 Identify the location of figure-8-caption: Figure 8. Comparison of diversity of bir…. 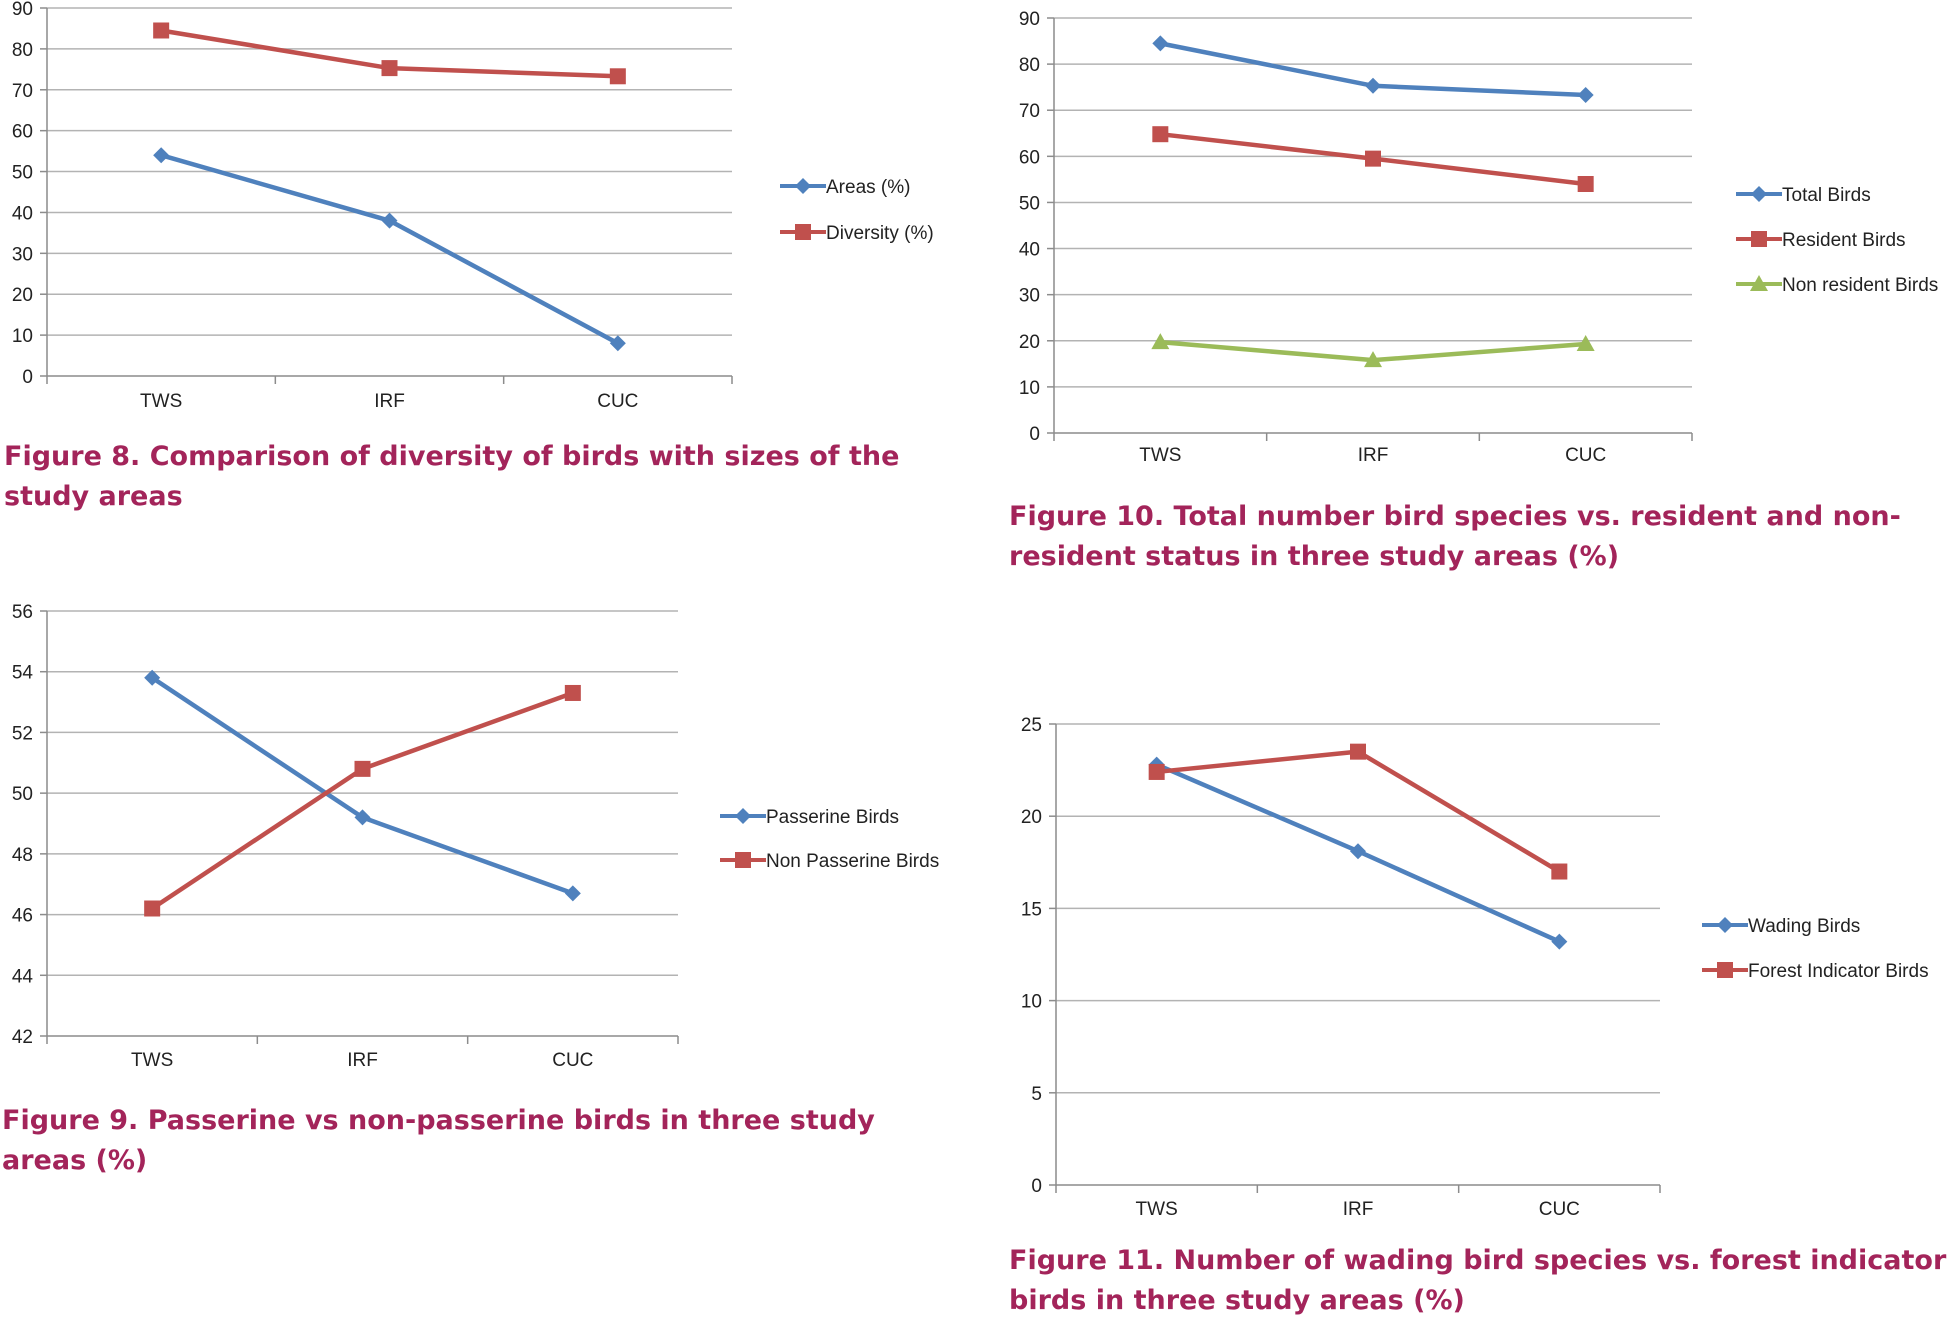
(452, 476).